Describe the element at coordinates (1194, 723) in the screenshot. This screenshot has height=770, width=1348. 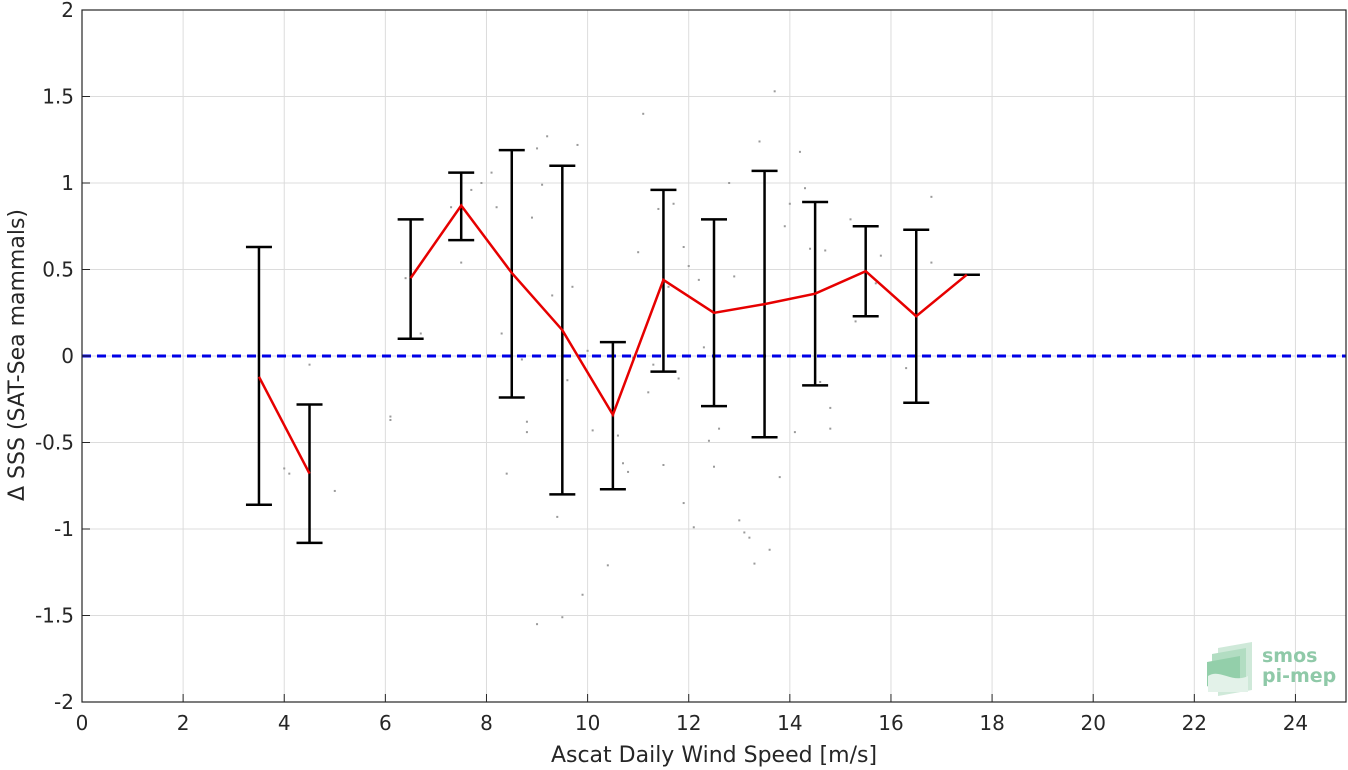
I see `x-tick-label: 22` at that location.